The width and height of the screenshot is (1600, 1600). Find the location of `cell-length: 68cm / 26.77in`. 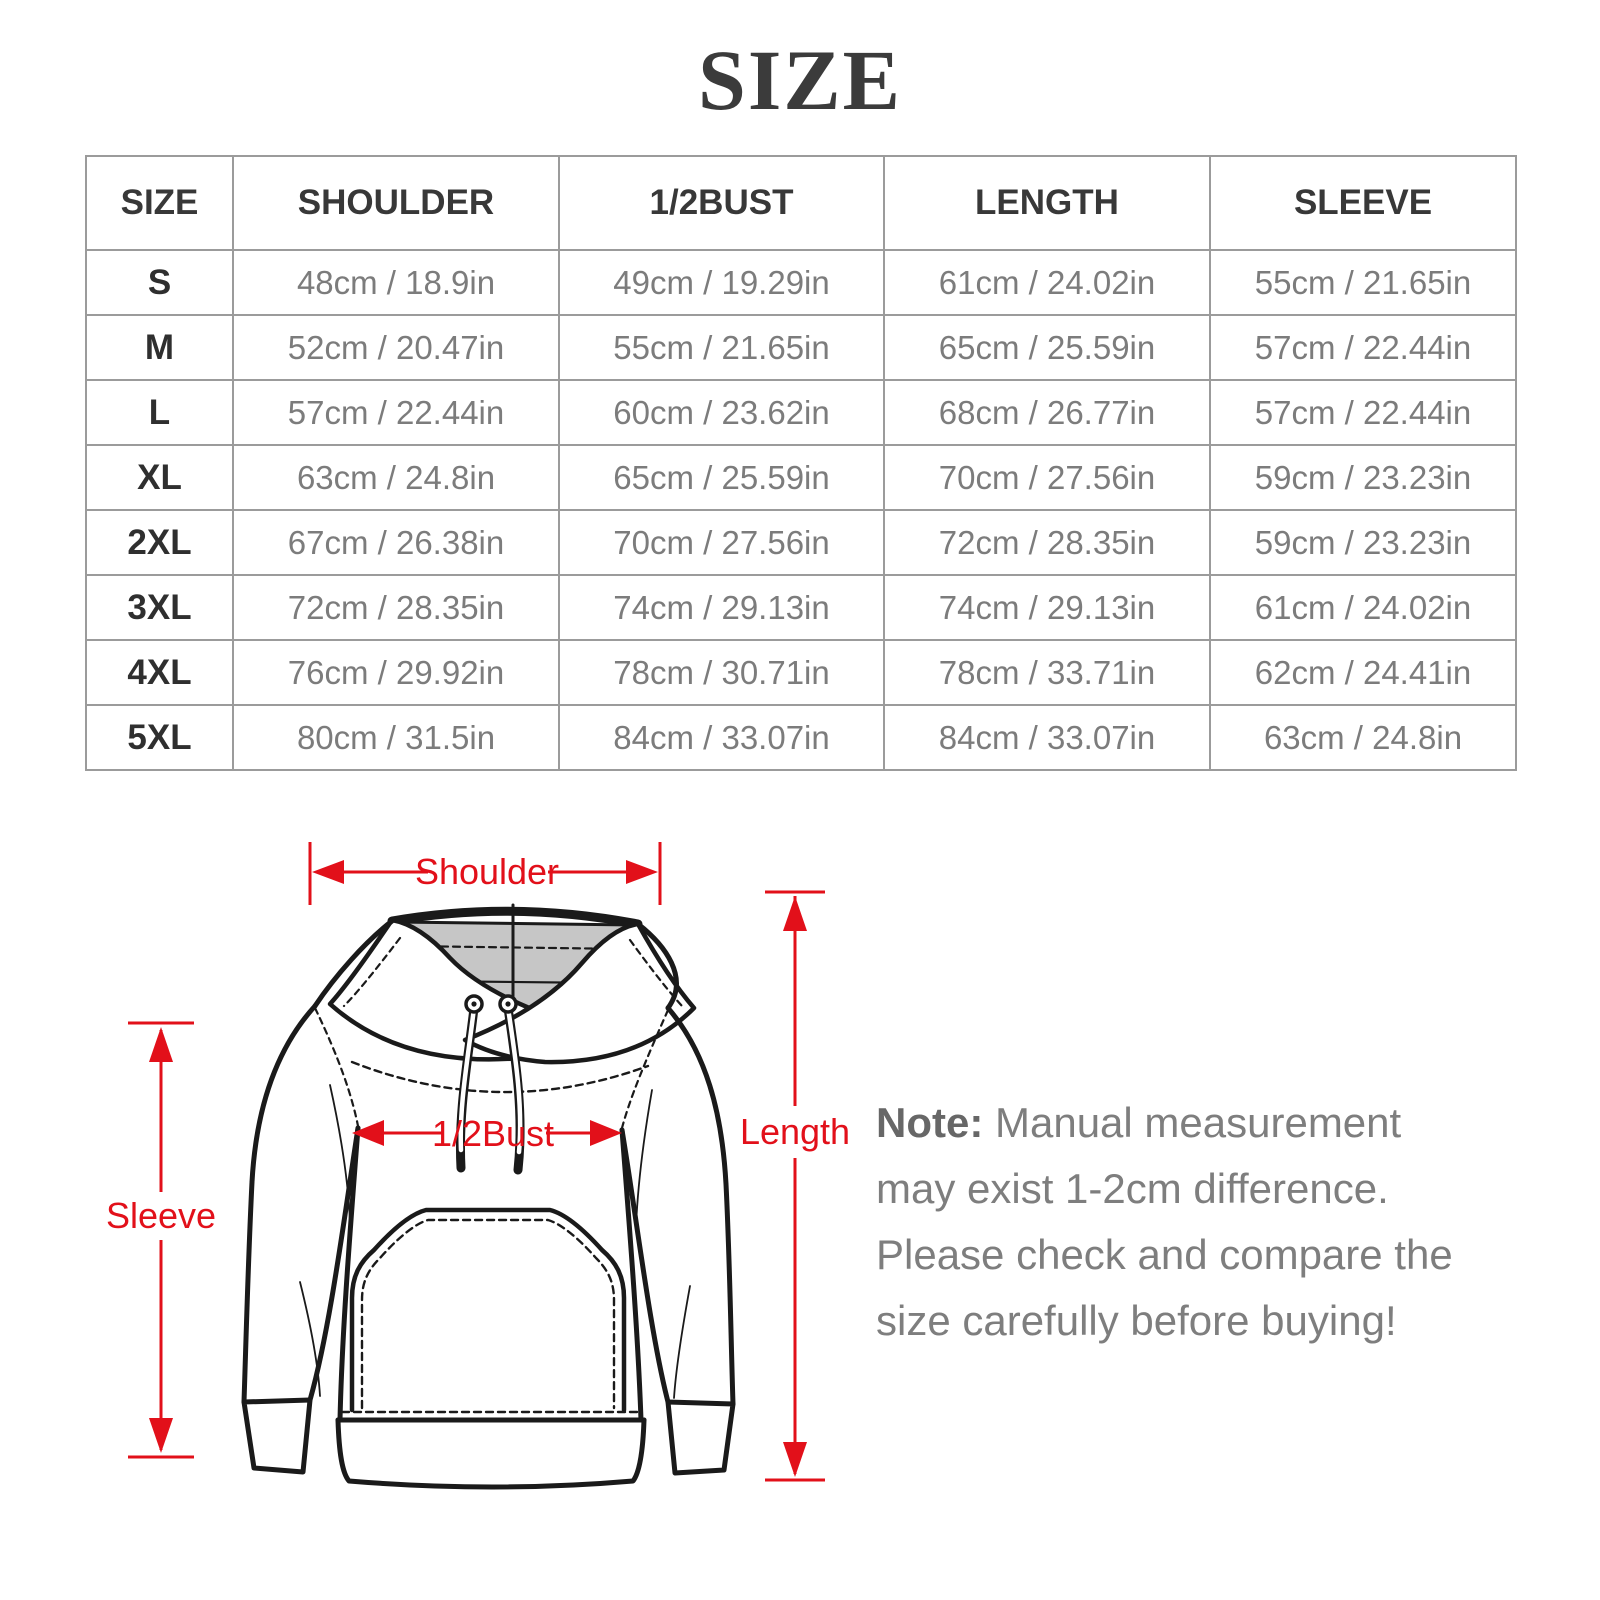

cell-length: 68cm / 26.77in is located at coordinates (1047, 412).